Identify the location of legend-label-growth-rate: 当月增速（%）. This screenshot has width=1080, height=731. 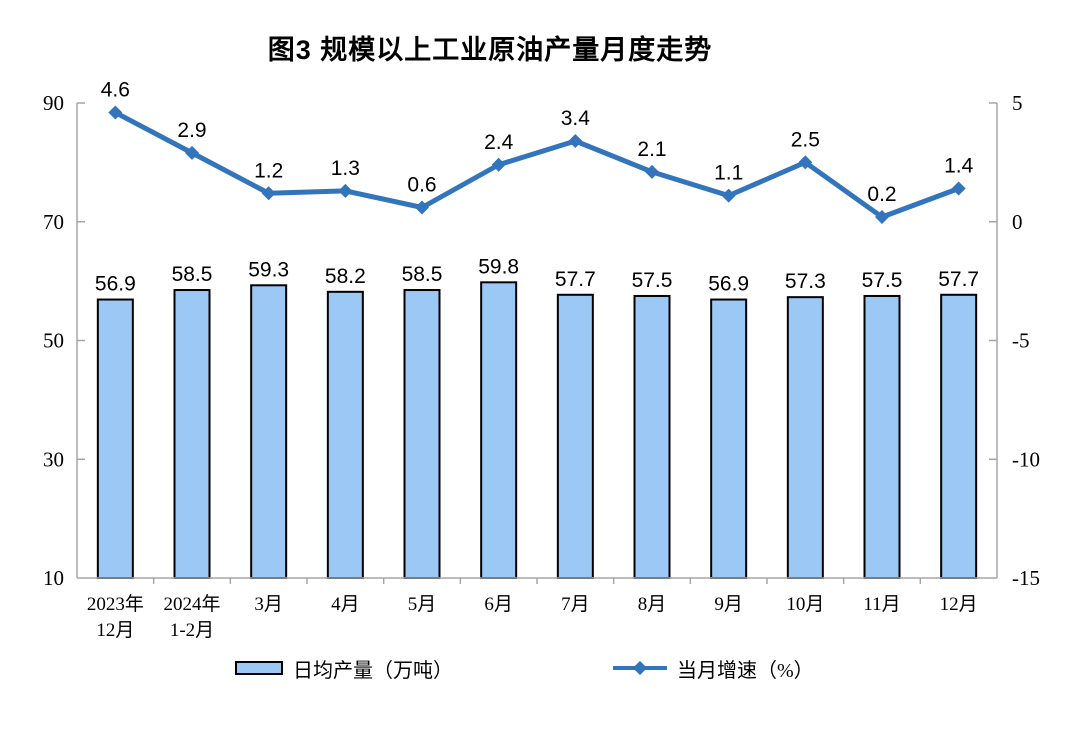
(745, 670).